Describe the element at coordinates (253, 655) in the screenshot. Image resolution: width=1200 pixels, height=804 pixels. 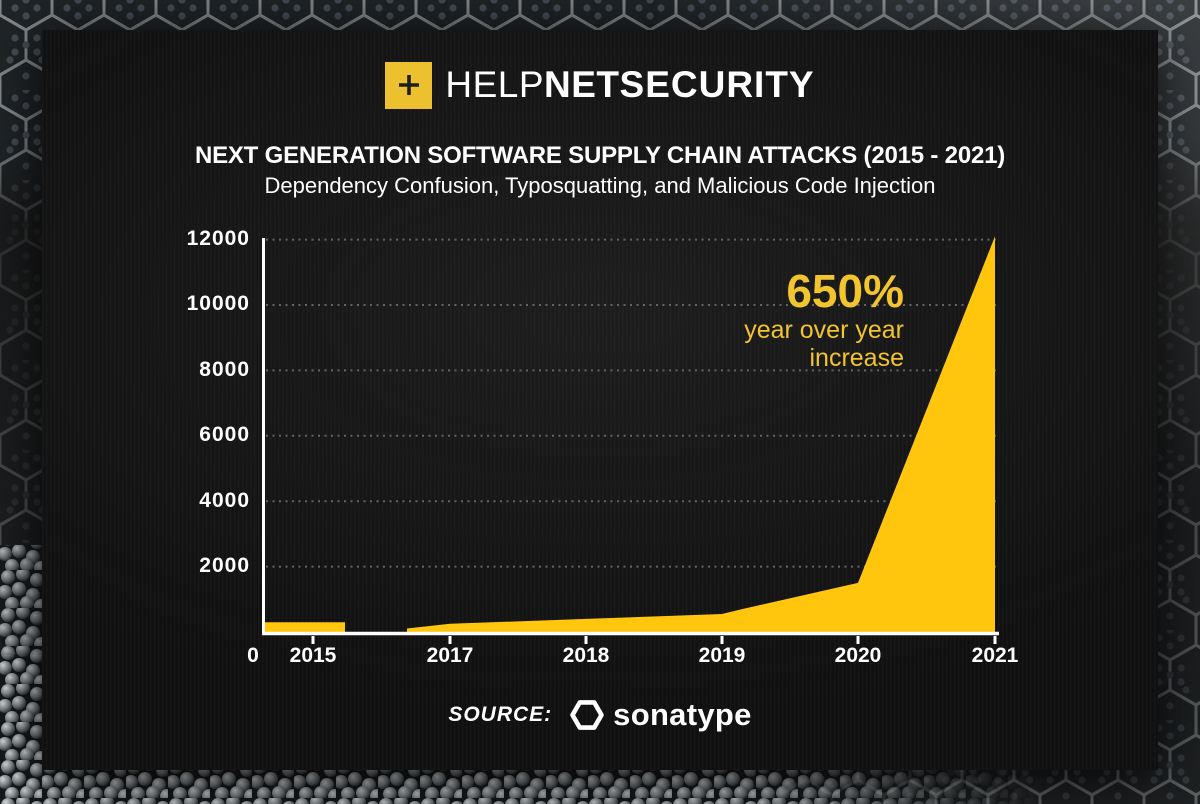
I see `x-tick-label-origin: 0` at that location.